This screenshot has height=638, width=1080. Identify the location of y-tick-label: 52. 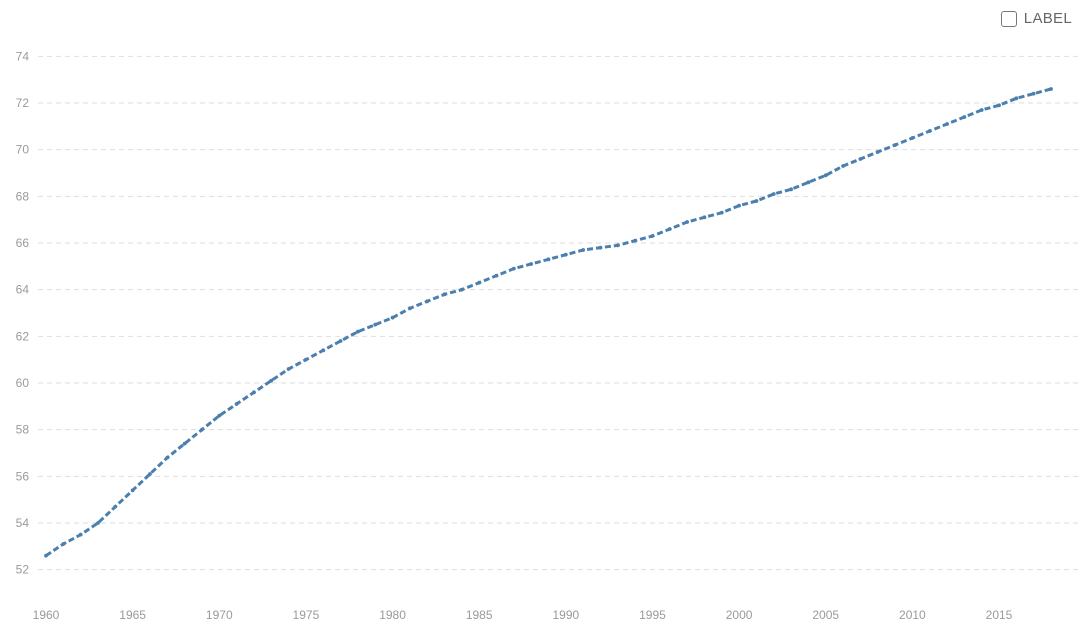
(23, 570).